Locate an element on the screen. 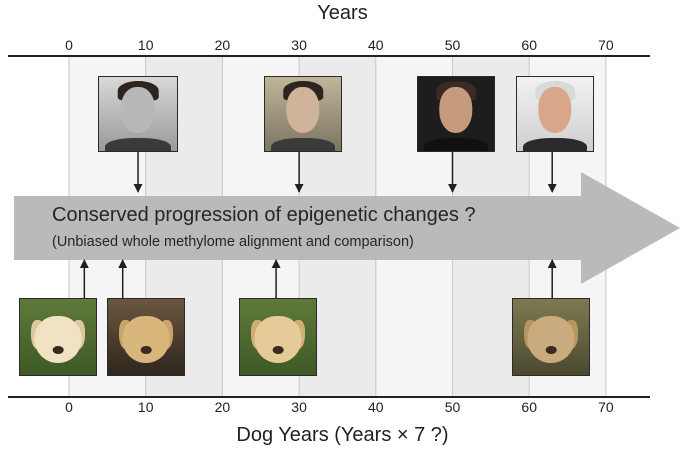 This screenshot has height=455, width=685. bottom-axis-tick-label: 50 is located at coordinates (453, 407).